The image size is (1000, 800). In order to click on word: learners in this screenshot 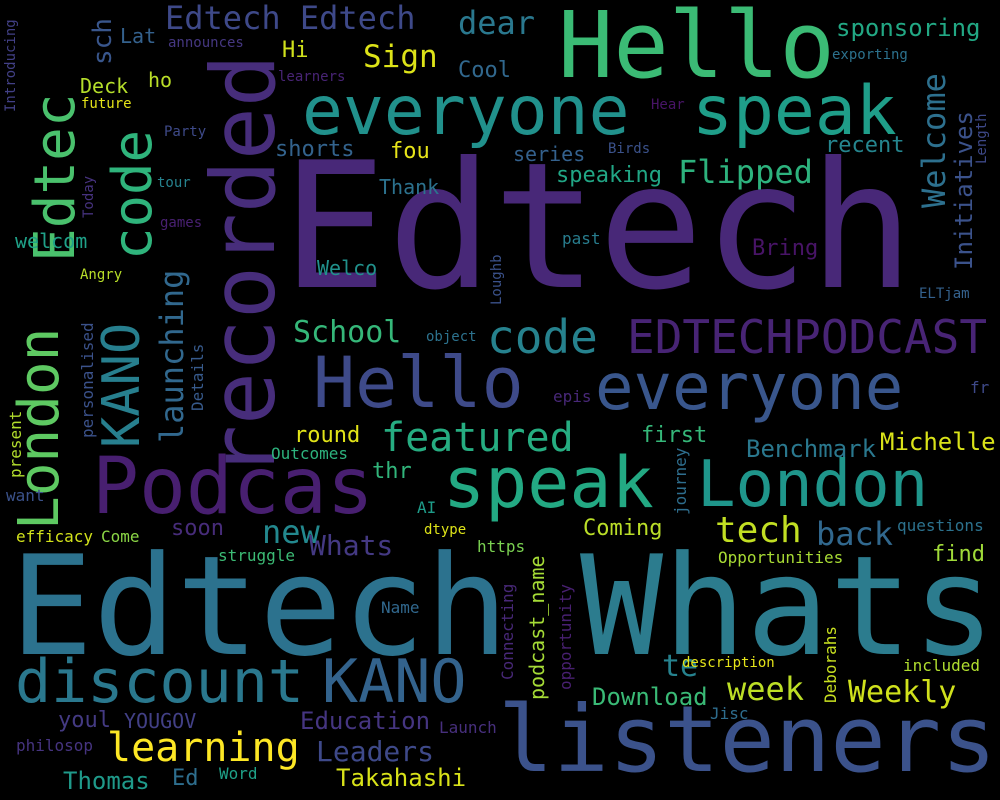, I will do `click(312, 77)`.